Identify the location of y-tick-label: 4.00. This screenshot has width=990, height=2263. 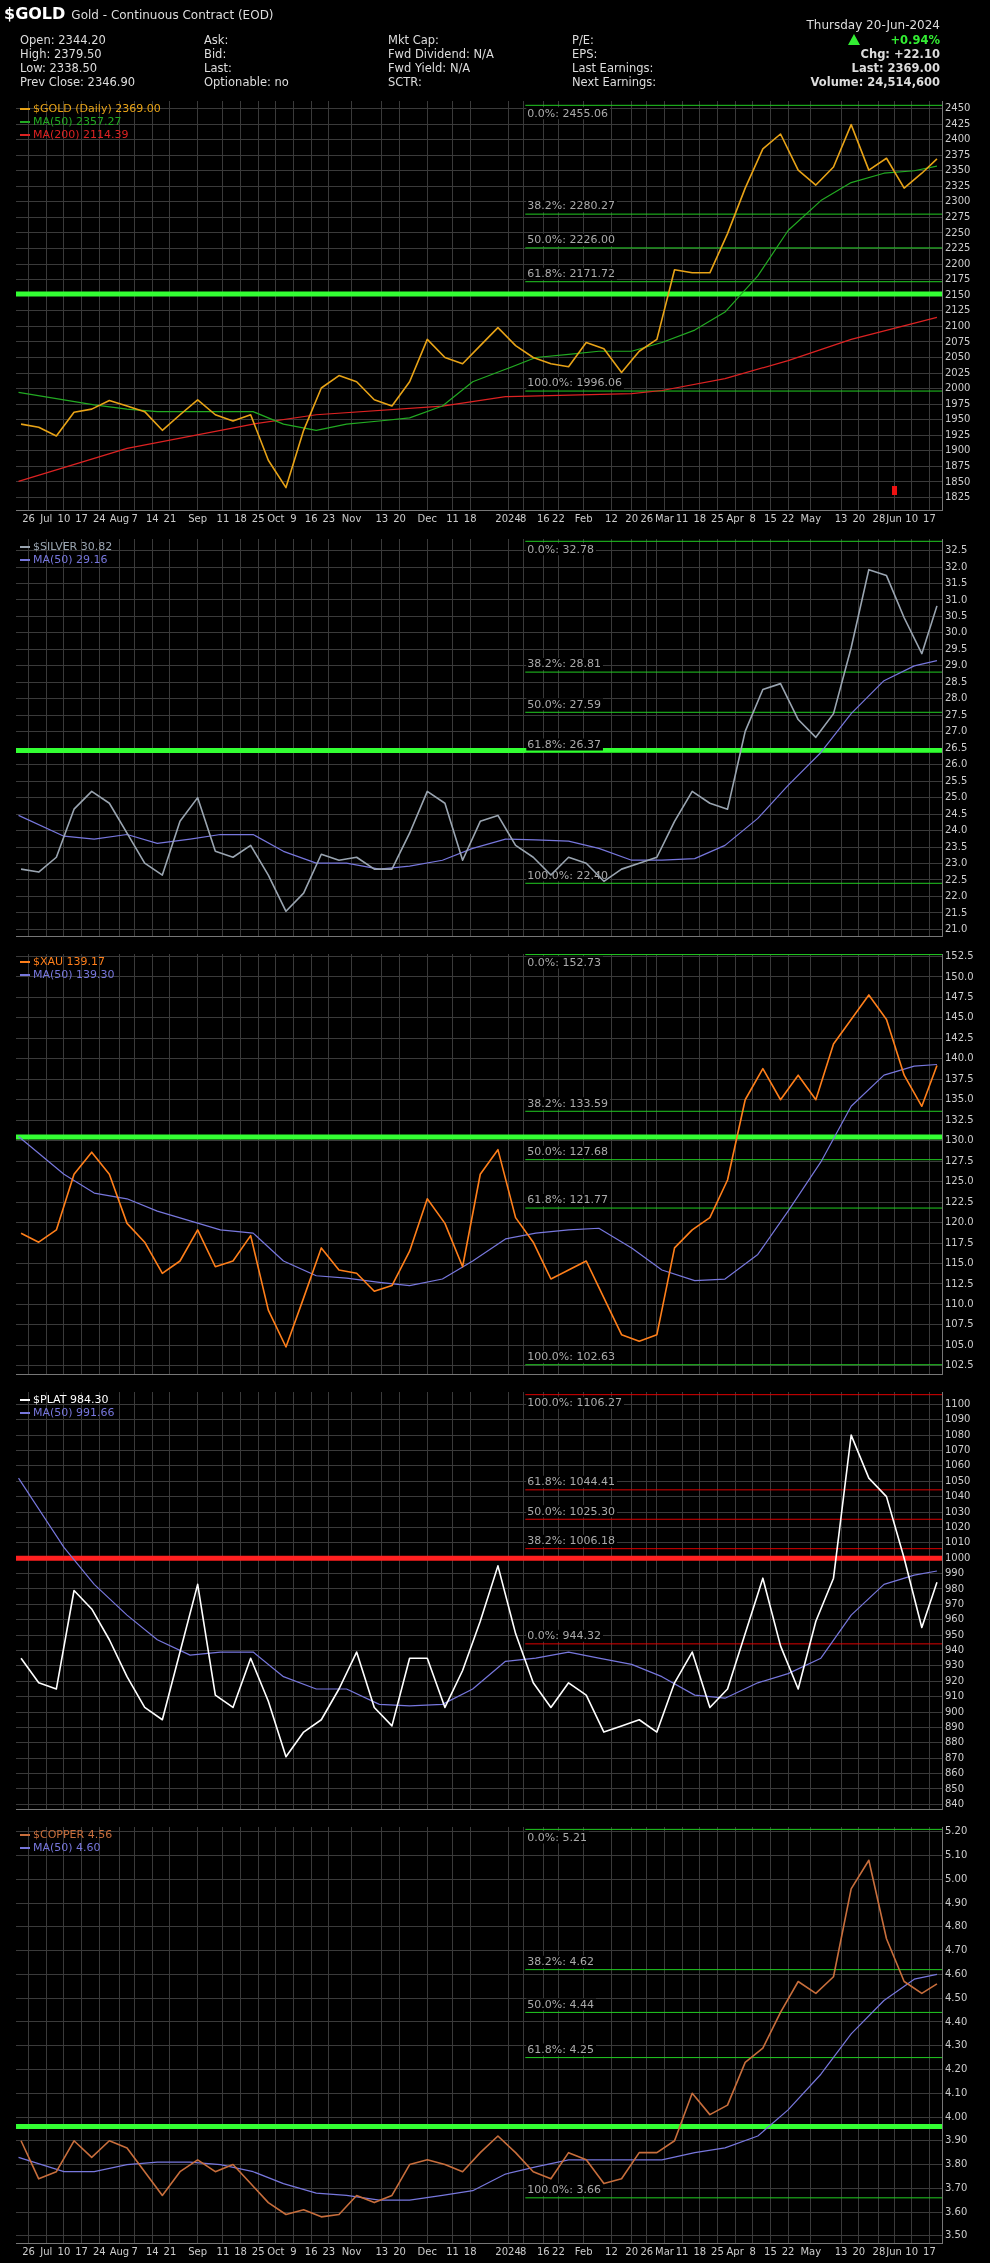
(956, 2116).